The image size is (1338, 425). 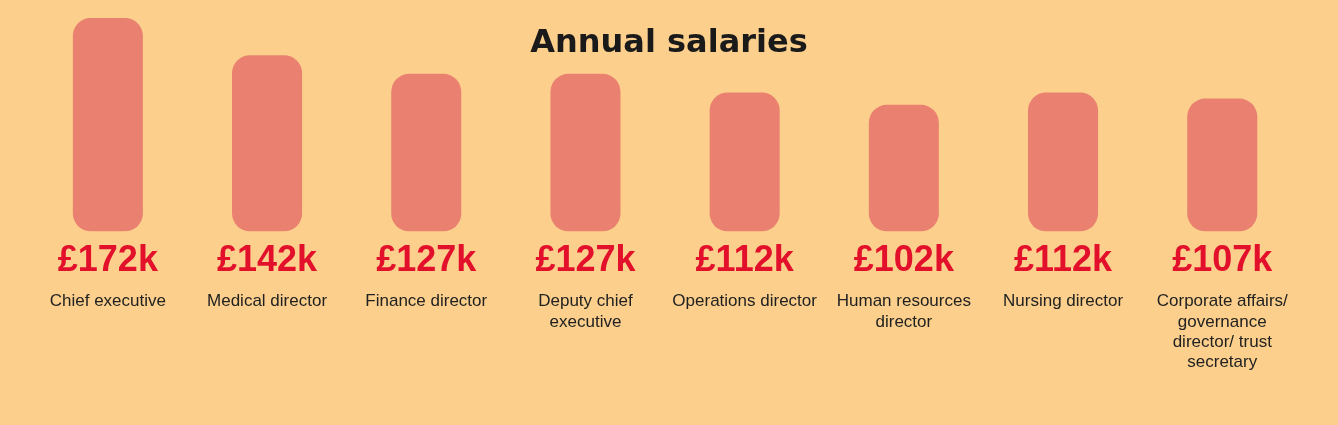 What do you see at coordinates (1063, 301) in the screenshot?
I see `x-tick-label: Nursing director` at bounding box center [1063, 301].